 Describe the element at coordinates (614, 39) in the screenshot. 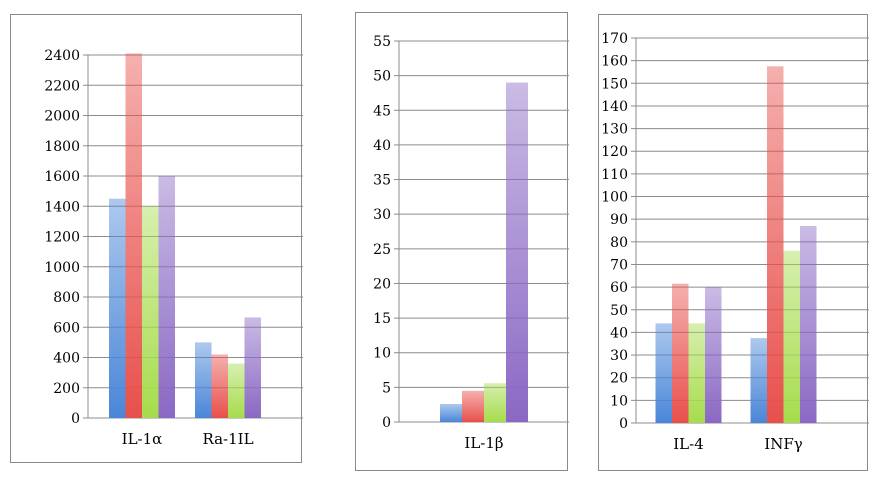

I see `y-tick-label: 170` at that location.